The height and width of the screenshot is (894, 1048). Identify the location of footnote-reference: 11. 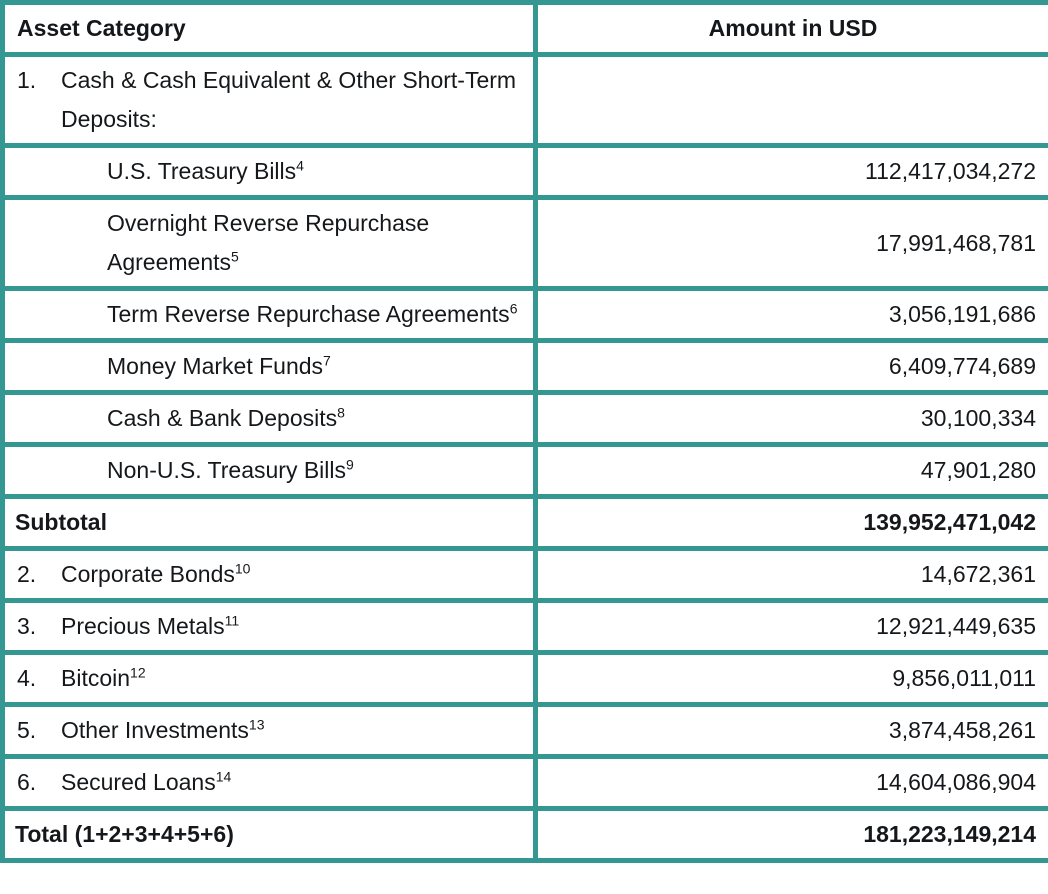
(232, 620).